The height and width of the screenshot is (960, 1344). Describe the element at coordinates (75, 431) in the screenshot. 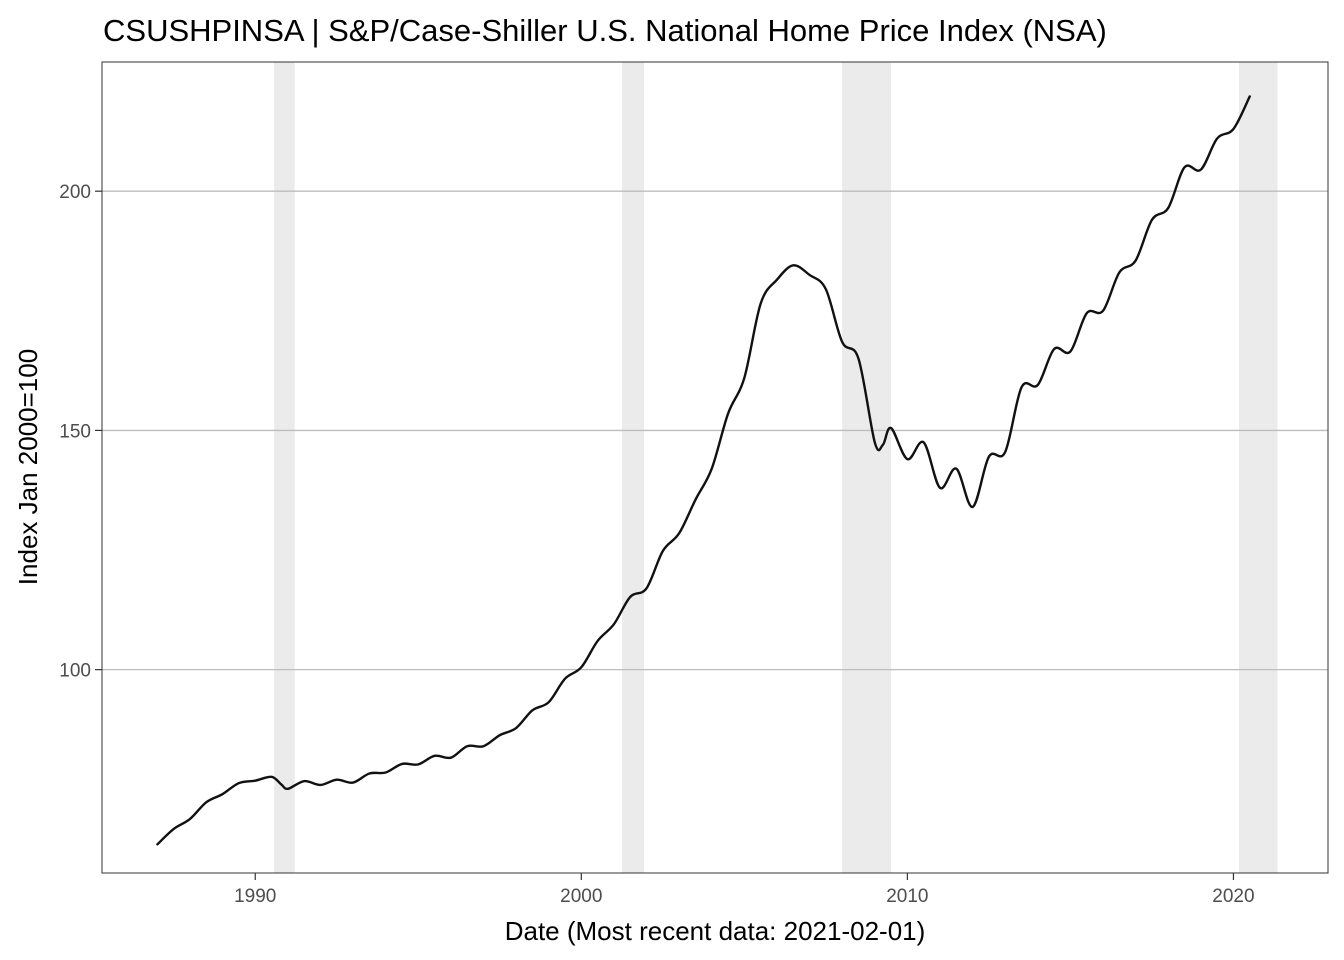

I see `y-tick-label-150: 150` at that location.